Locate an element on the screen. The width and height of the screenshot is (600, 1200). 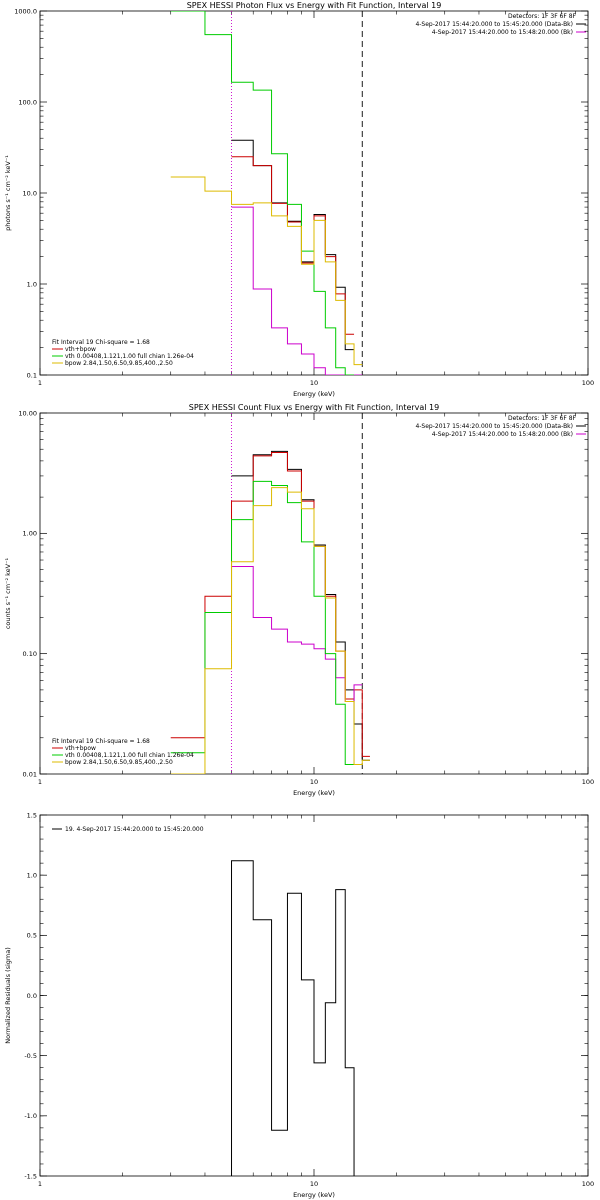
y-tick-label: 1.00 is located at coordinates (30, 534).